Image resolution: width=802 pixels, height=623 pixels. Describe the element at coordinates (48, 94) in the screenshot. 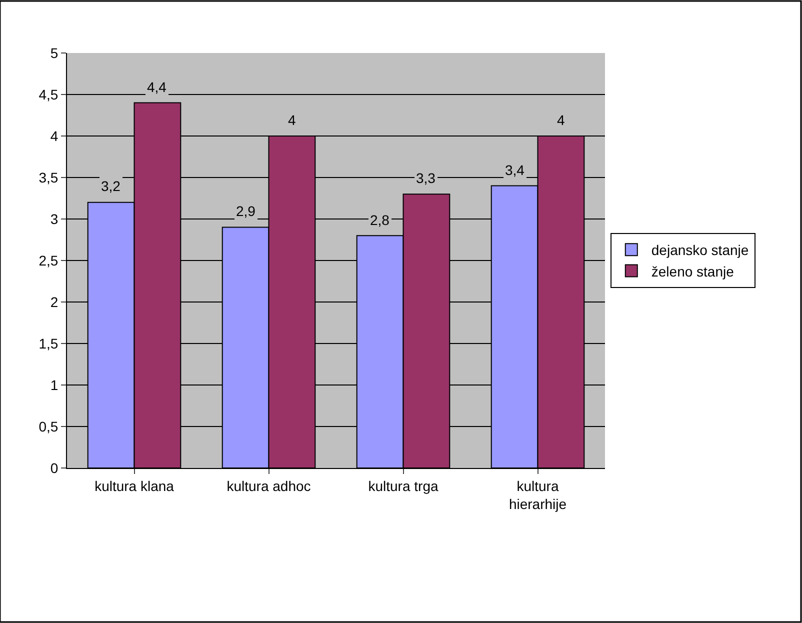

I see `y-tick-label: 4,5` at that location.